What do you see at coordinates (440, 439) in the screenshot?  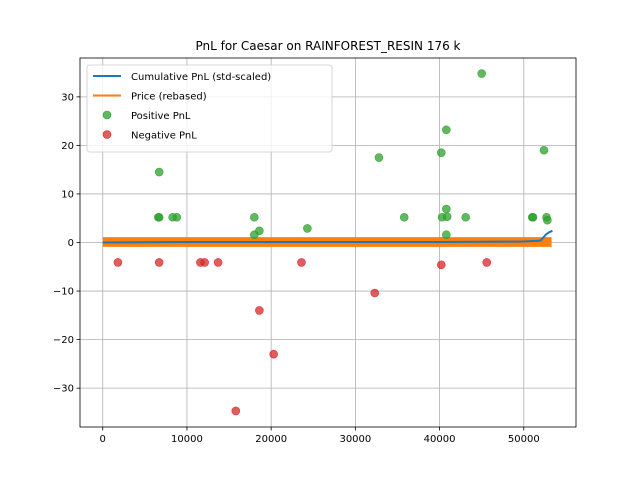 I see `x-tick-label: 40000` at bounding box center [440, 439].